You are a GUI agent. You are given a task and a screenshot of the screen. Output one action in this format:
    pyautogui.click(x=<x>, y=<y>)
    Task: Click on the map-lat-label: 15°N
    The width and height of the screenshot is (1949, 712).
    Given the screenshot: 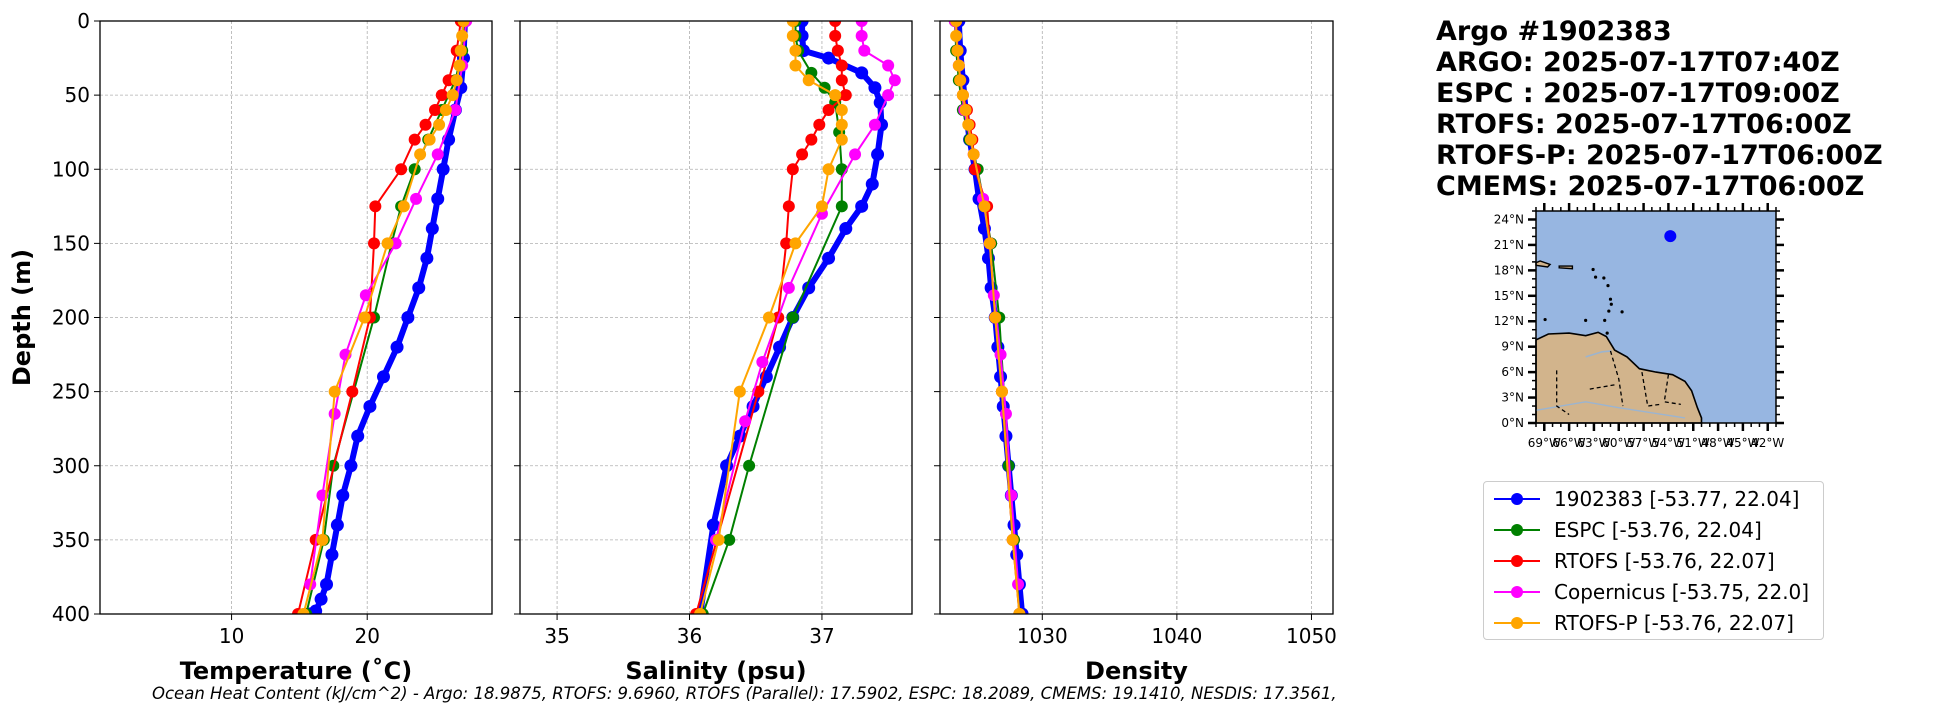 What is the action you would take?
    pyautogui.click(x=1509, y=296)
    